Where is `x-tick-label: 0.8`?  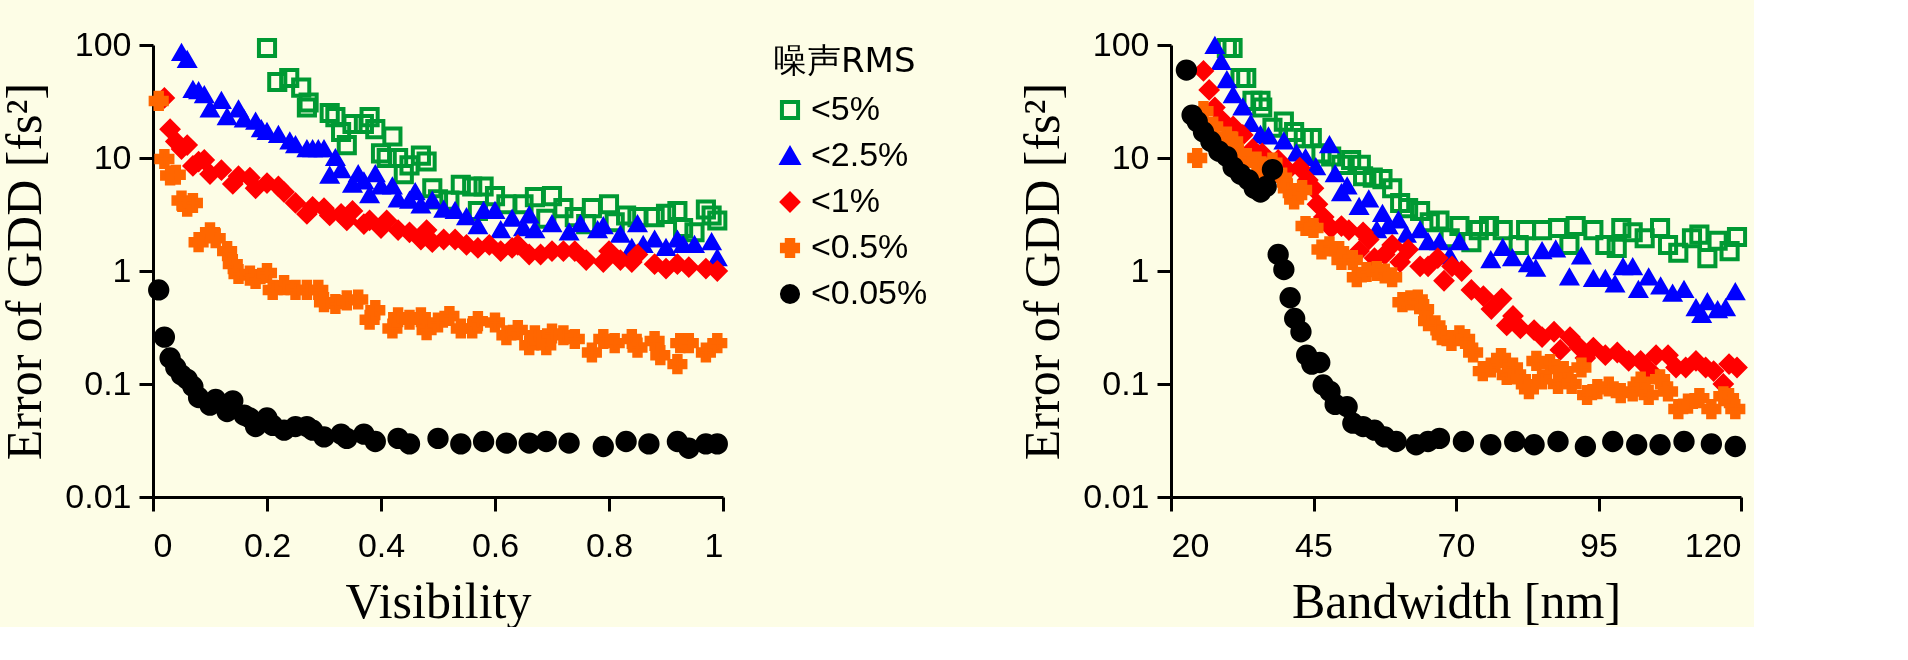 x-tick-label: 0.8 is located at coordinates (609, 544).